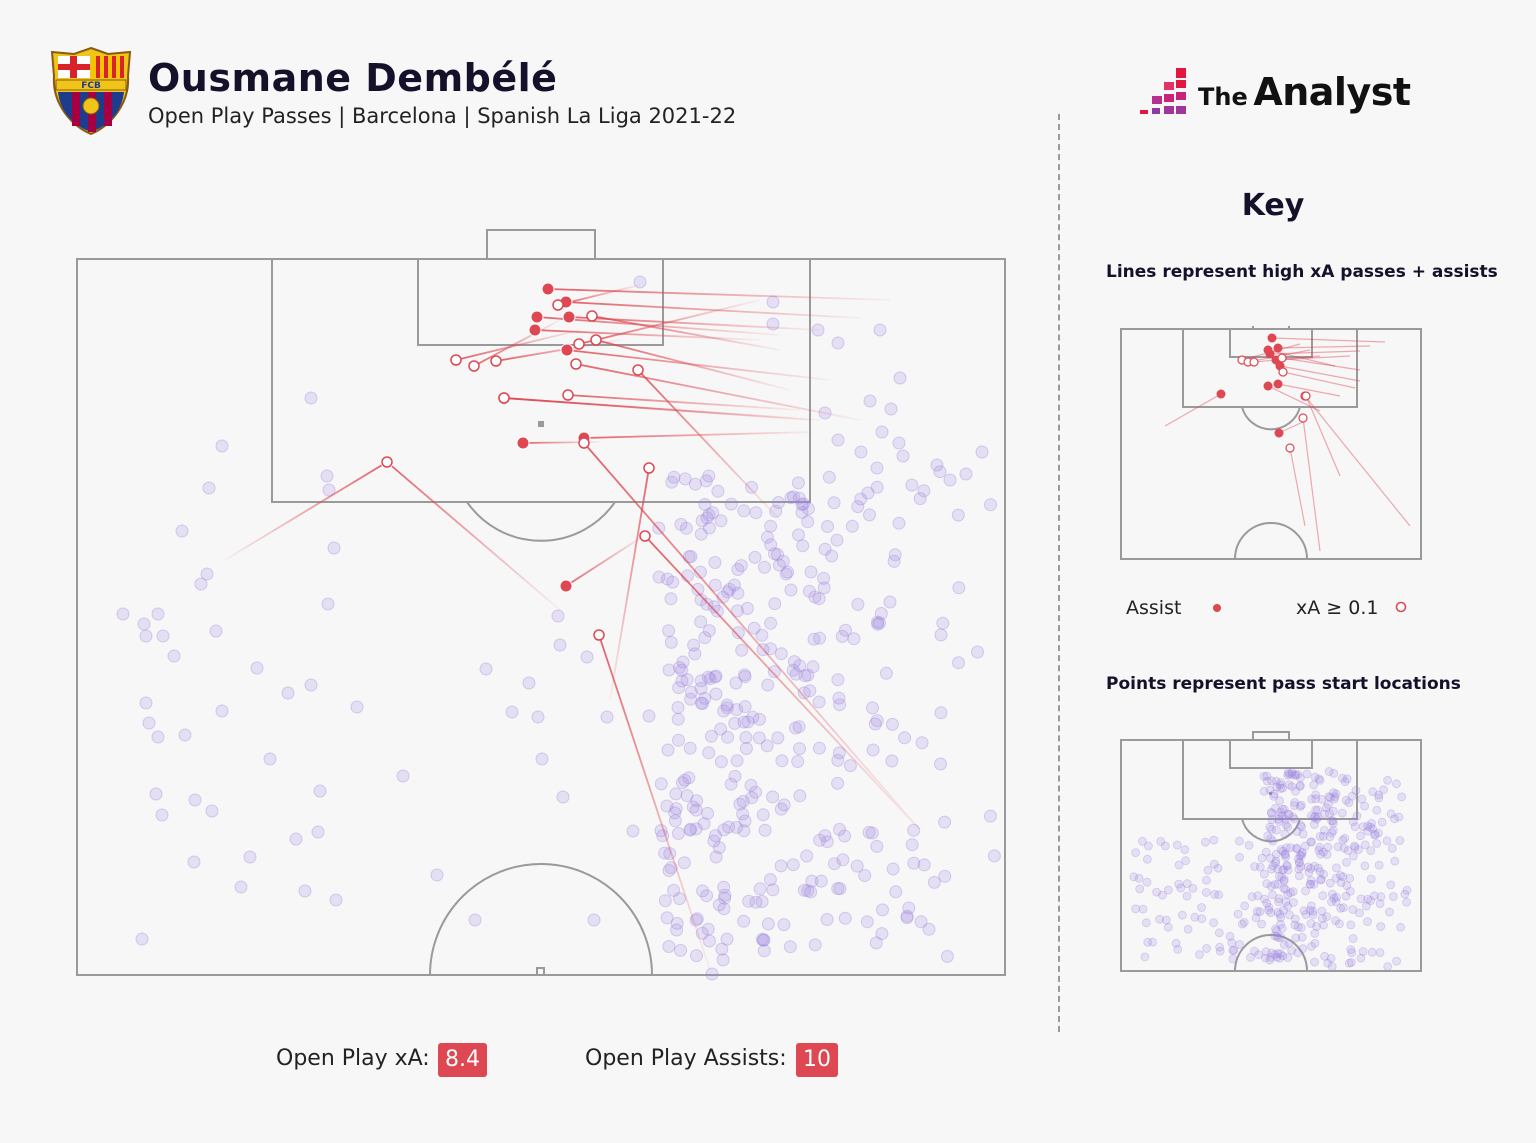 The image size is (1536, 1143). Describe the element at coordinates (1163, 91) in the screenshot. I see `the-analyst-logo-icon` at that location.